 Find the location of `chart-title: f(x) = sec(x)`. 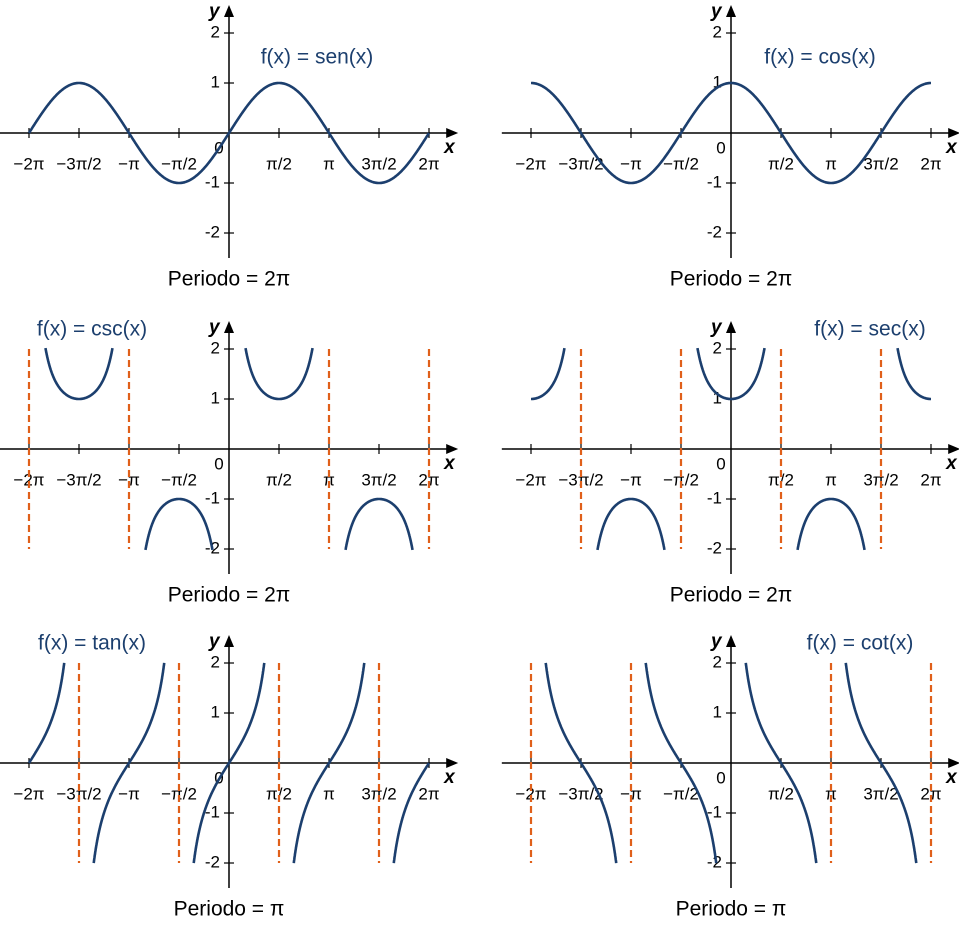

chart-title: f(x) = sec(x) is located at coordinates (869, 329).